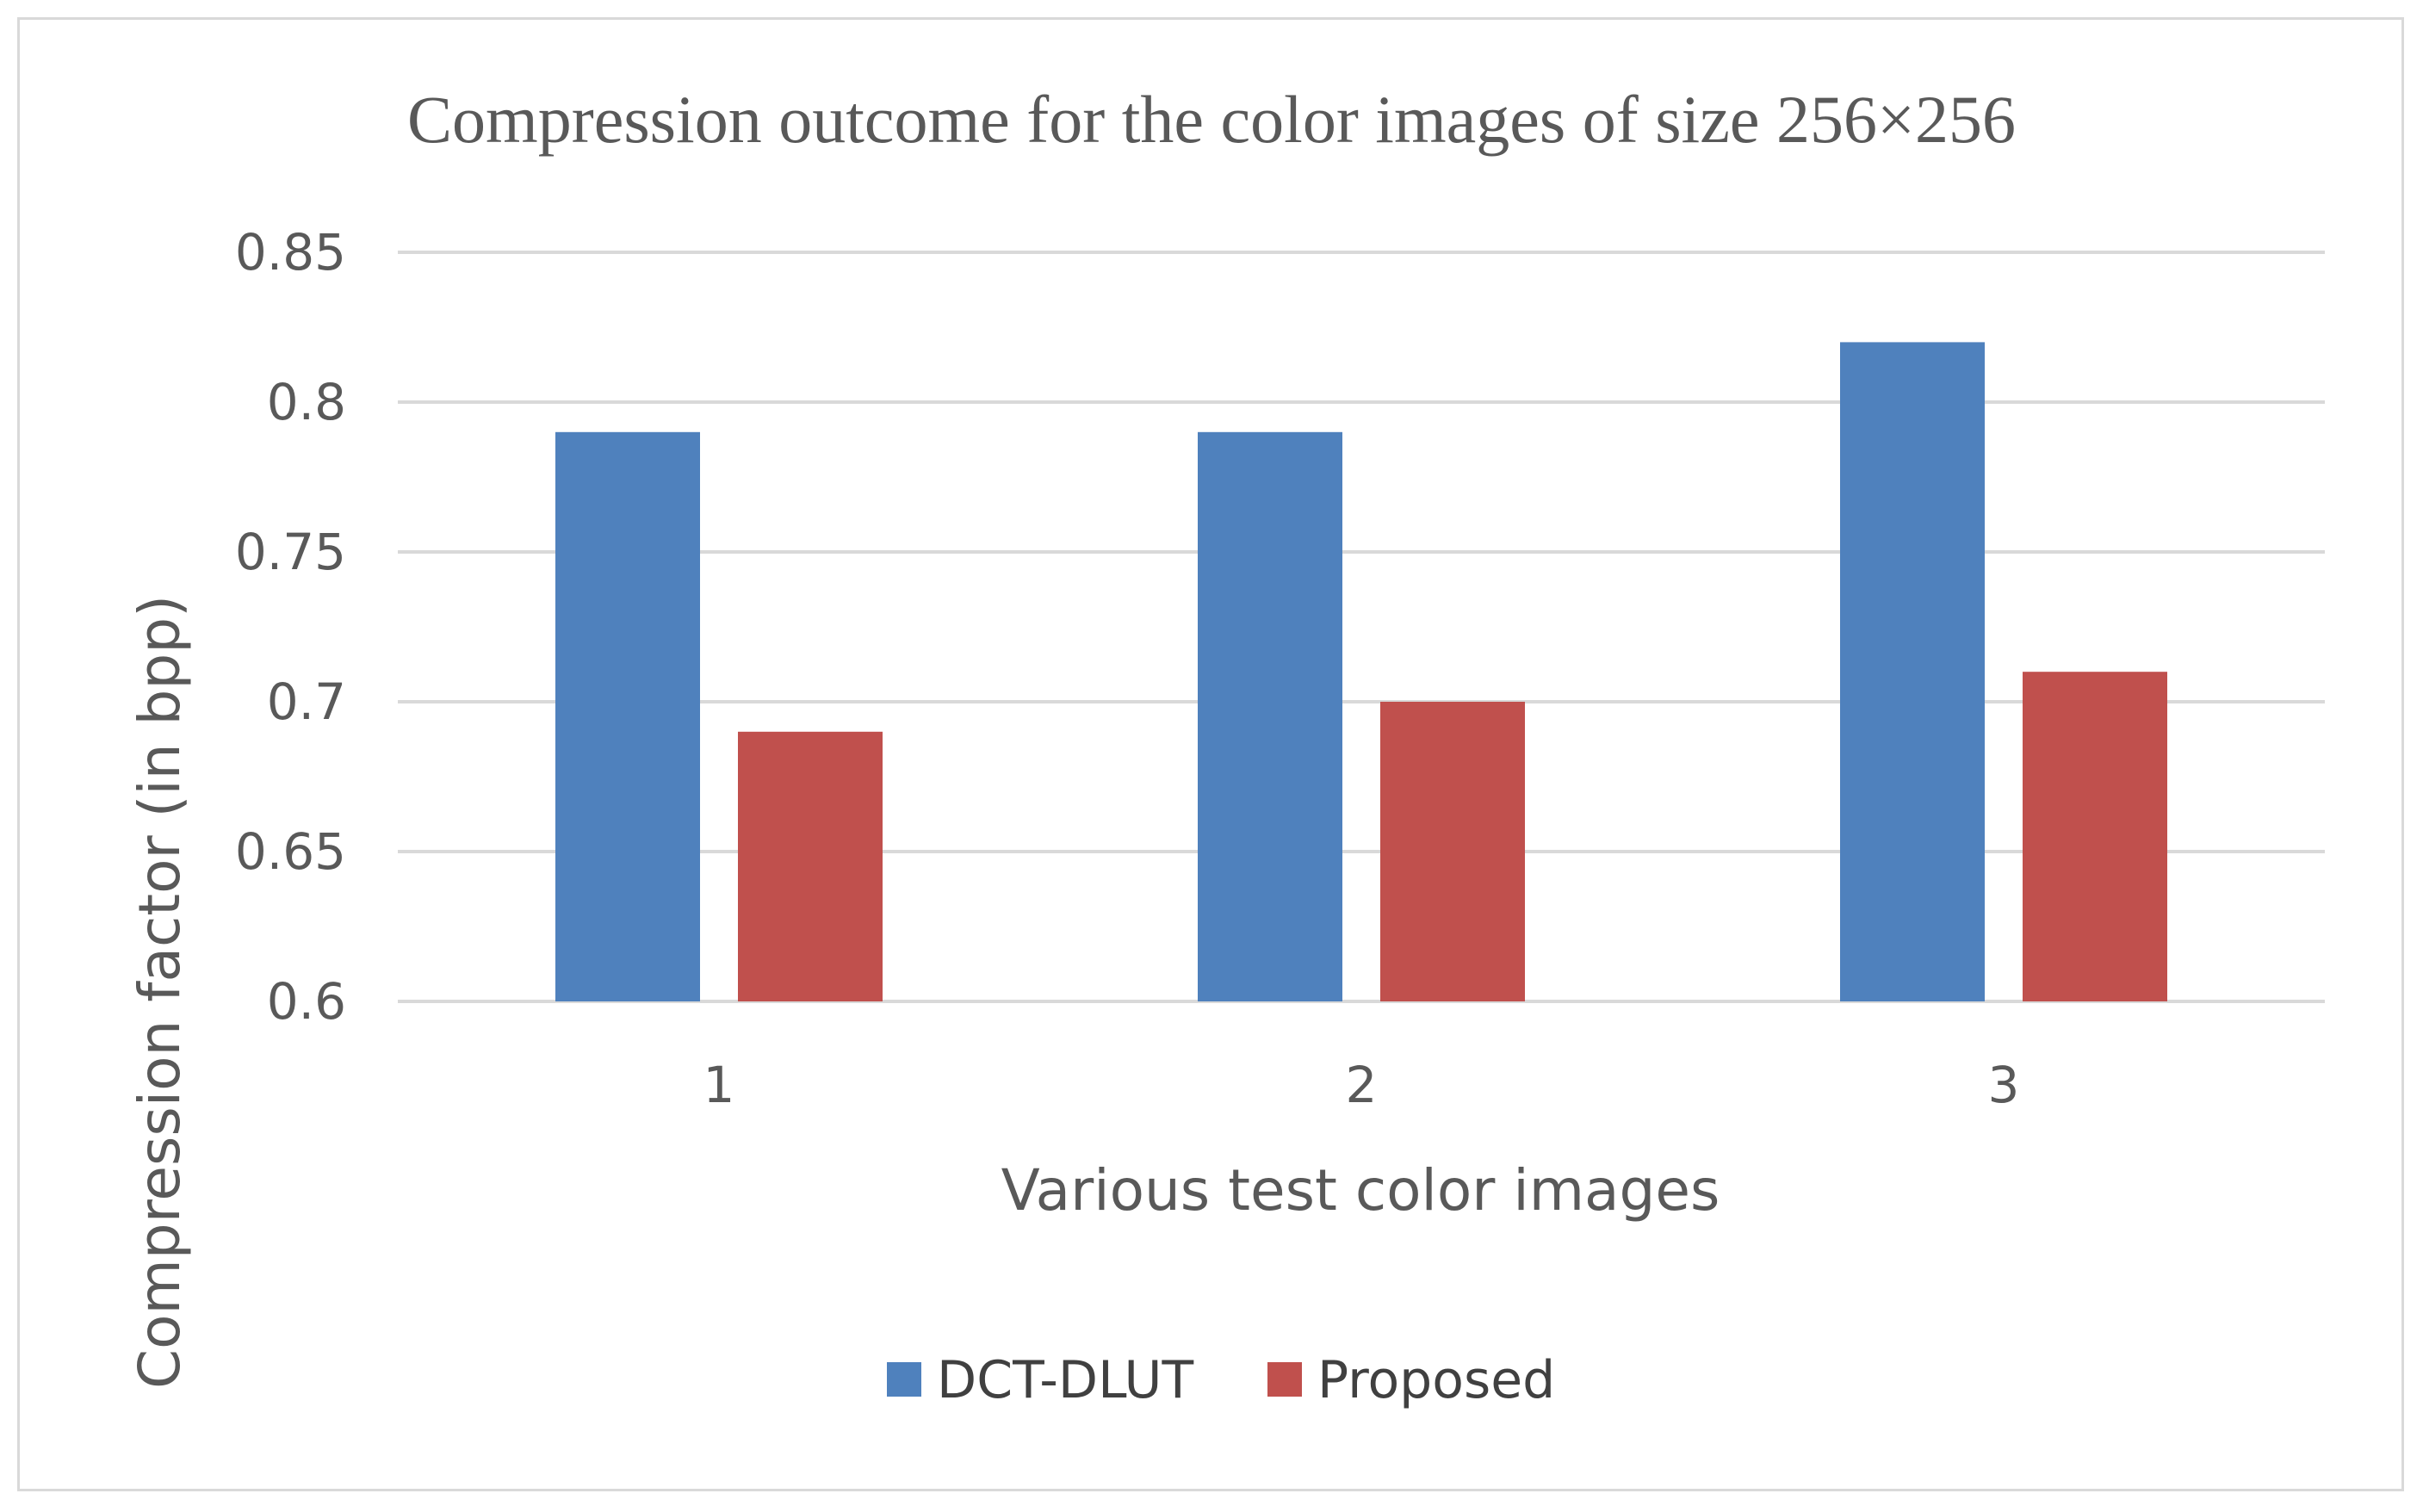 The height and width of the screenshot is (1512, 2423). Describe the element at coordinates (1065, 1380) in the screenshot. I see `legend-label: DCT-DLUT` at that location.